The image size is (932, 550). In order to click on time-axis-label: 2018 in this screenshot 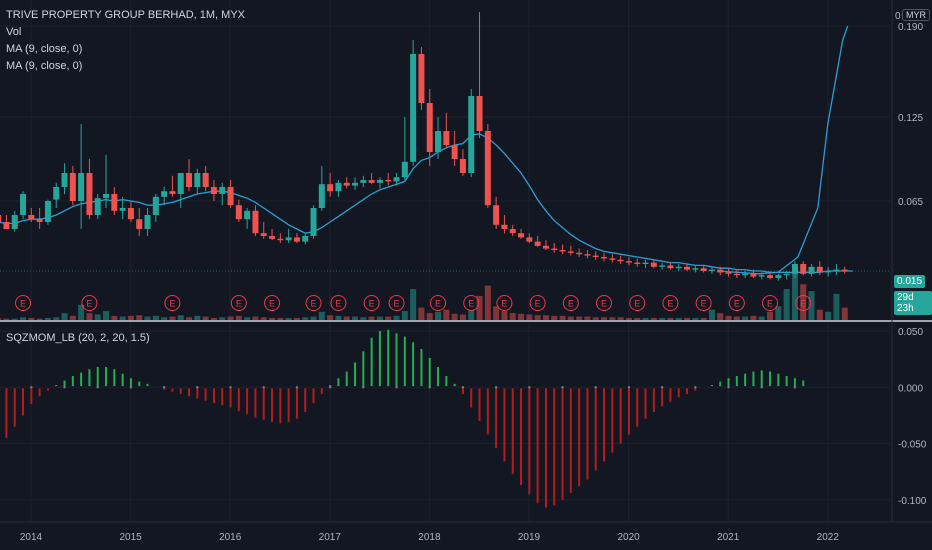, I will do `click(429, 537)`.